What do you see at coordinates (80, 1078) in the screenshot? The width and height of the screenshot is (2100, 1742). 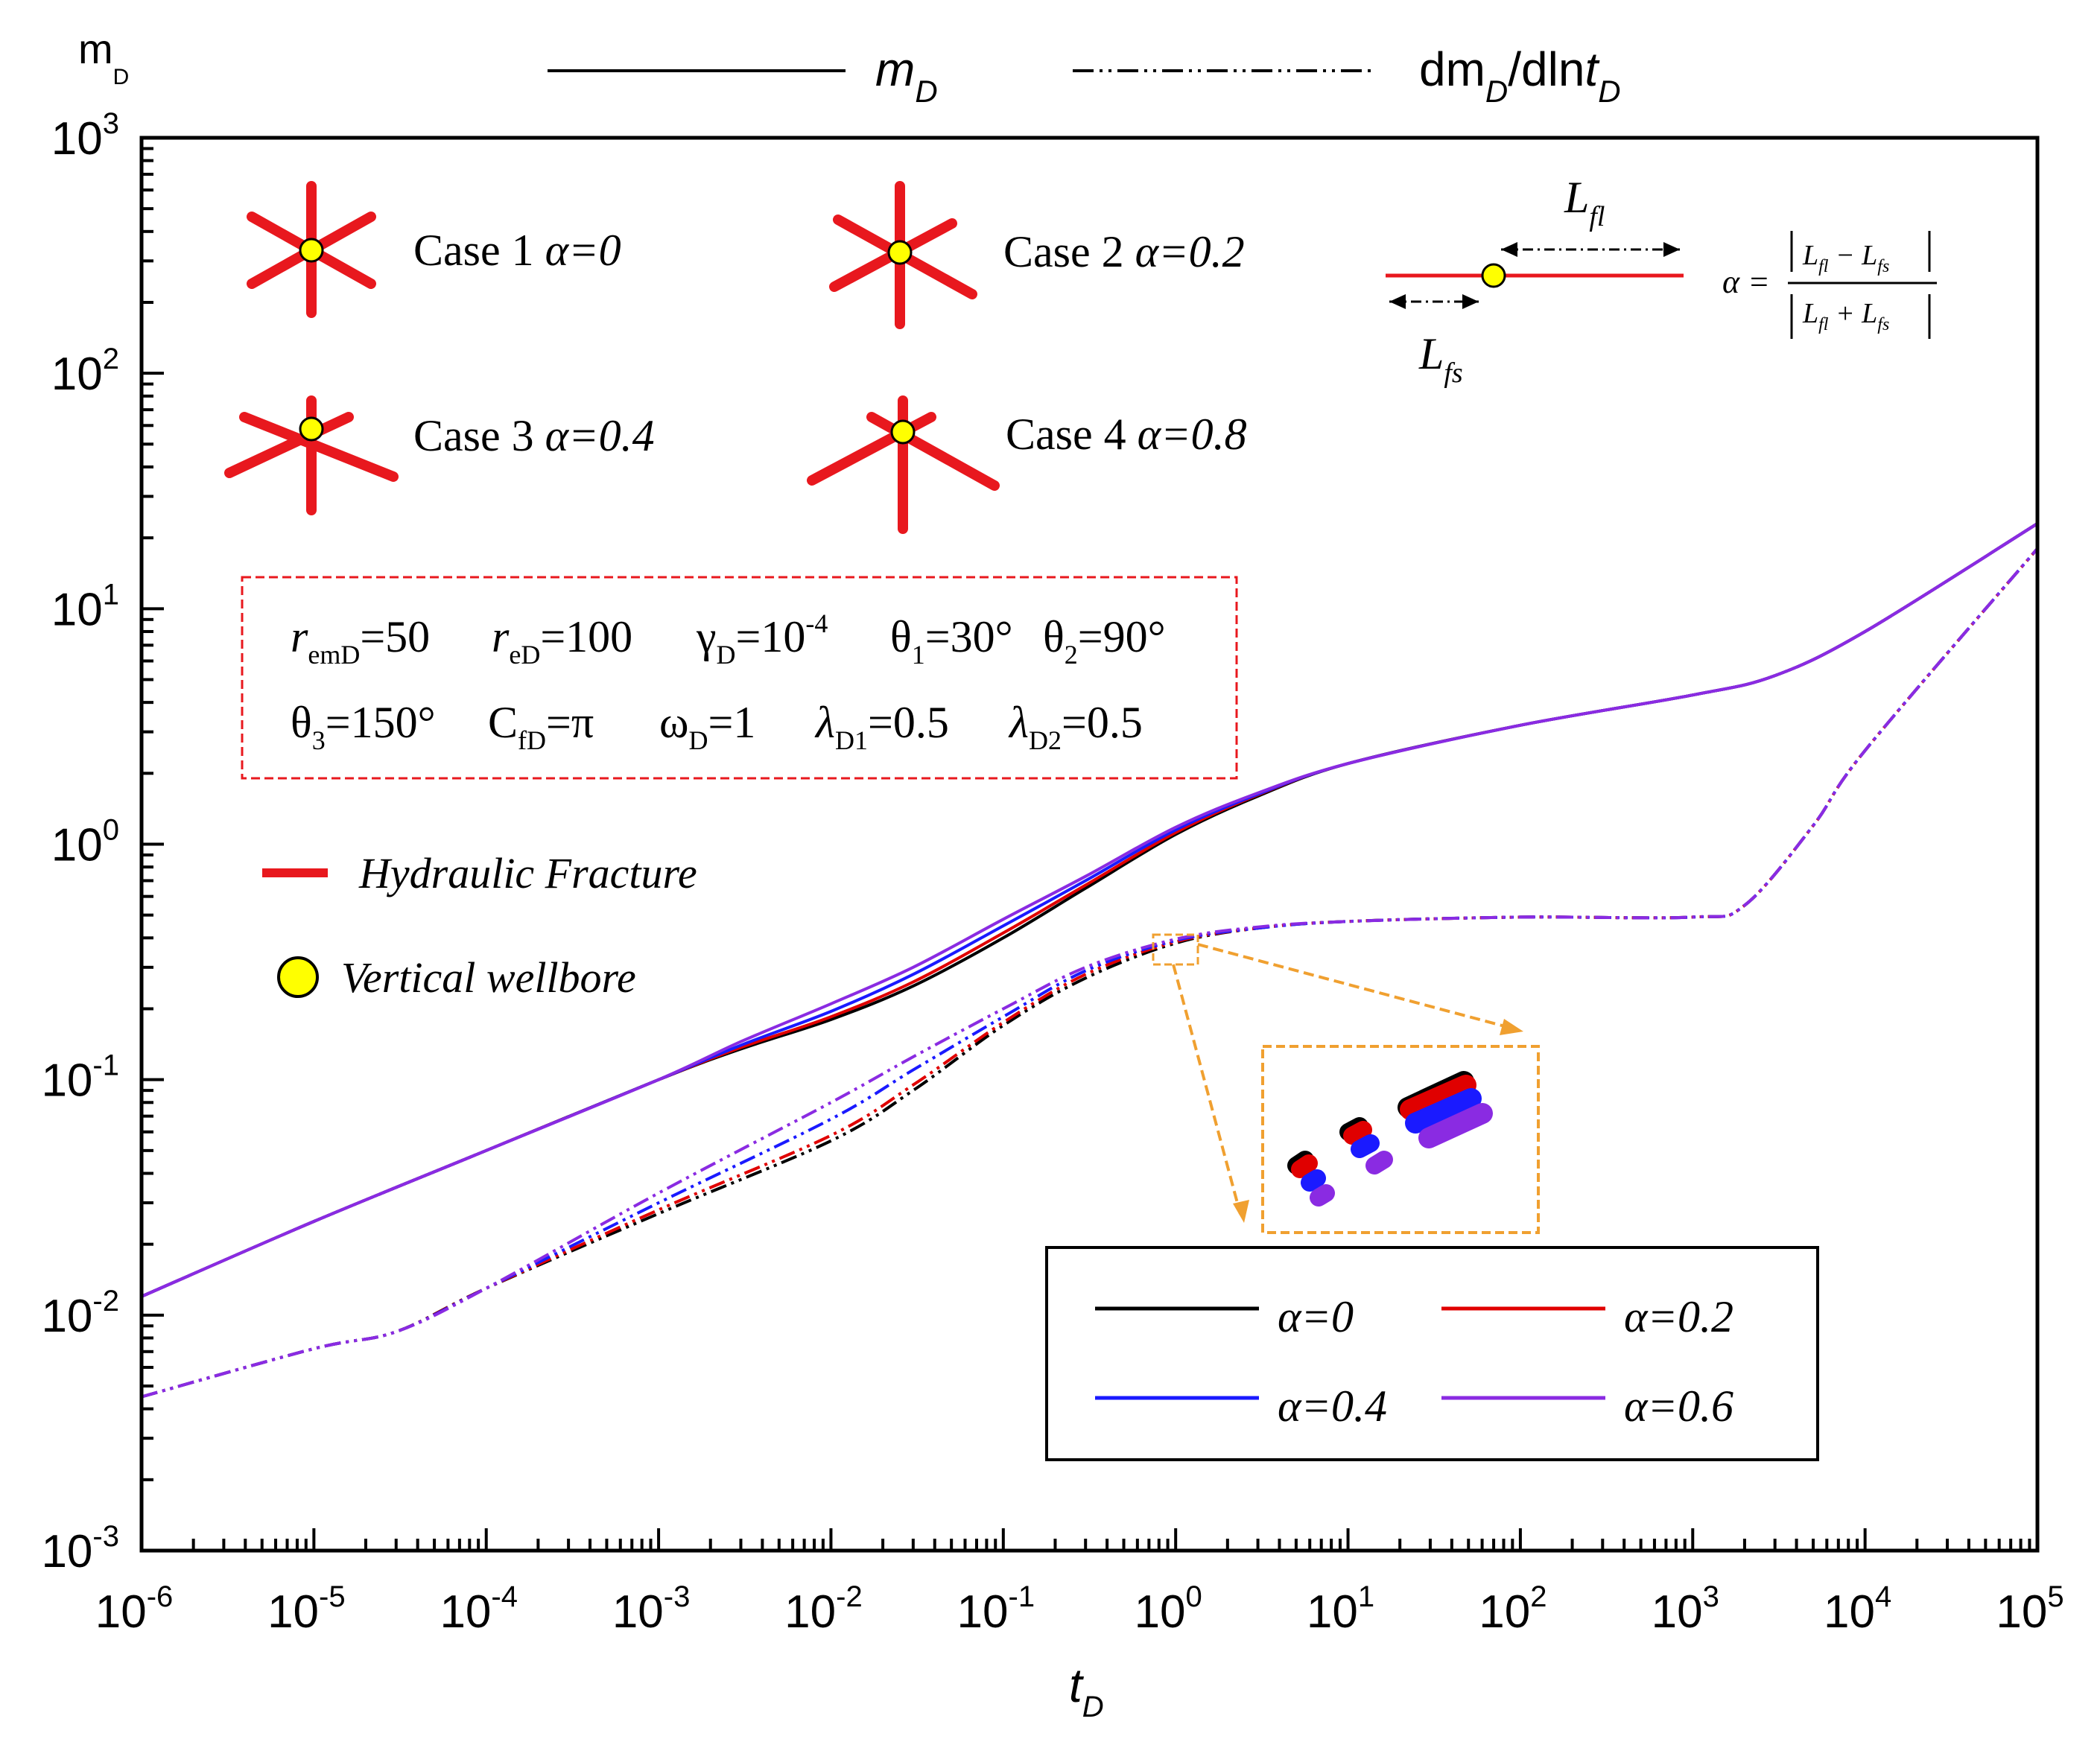 I see `y-tick-label: 10⁻¹` at bounding box center [80, 1078].